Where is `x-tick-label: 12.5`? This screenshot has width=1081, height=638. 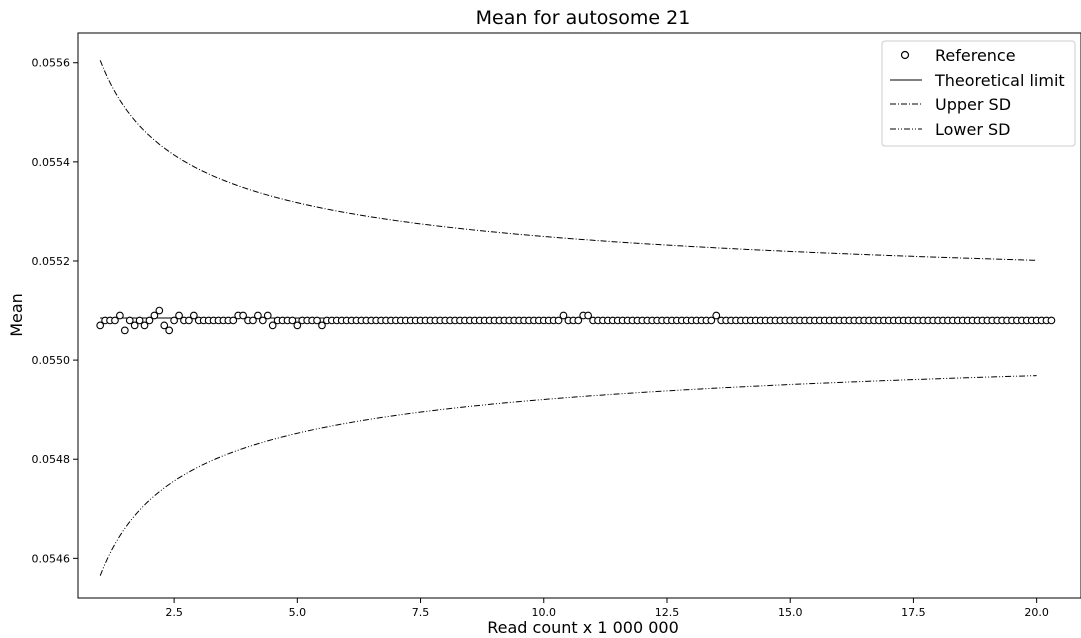 x-tick-label: 12.5 is located at coordinates (667, 612).